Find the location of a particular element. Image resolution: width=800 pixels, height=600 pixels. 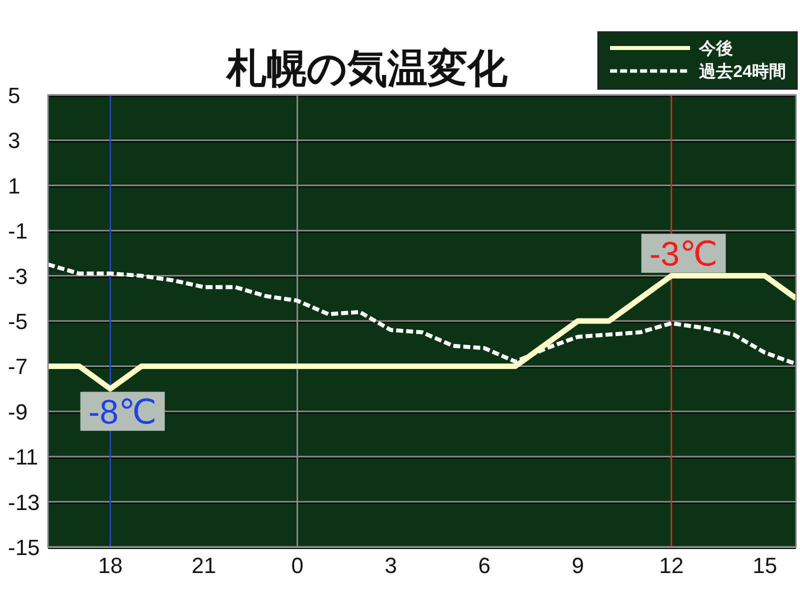

annotation: -3℃ is located at coordinates (683, 254).